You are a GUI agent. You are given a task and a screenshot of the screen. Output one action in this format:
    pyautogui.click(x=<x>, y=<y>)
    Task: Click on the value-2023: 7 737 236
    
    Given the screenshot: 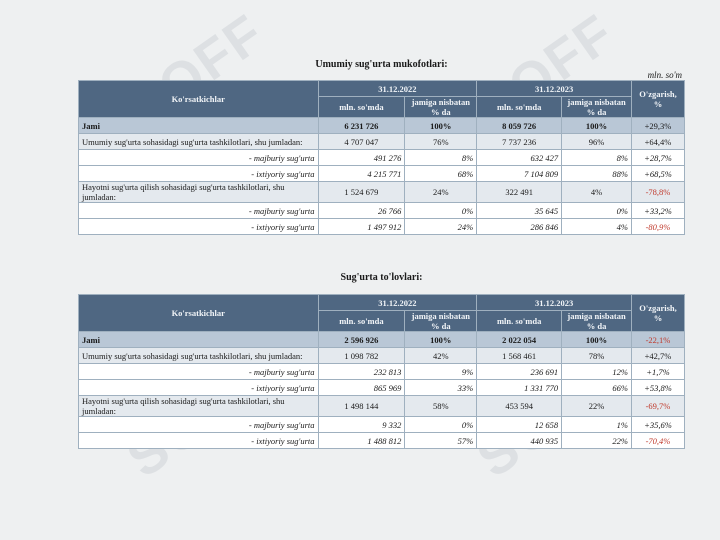 What is the action you would take?
    pyautogui.click(x=519, y=141)
    